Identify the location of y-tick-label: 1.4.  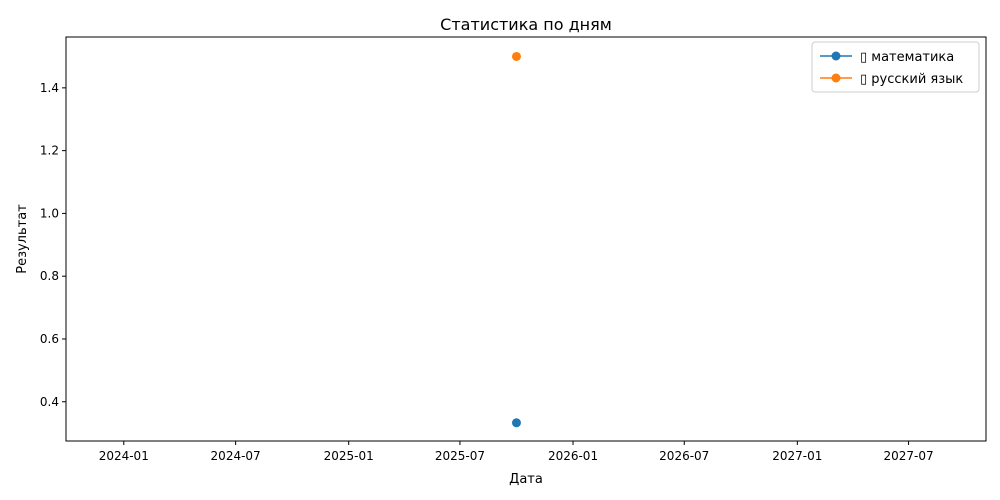
(49, 88).